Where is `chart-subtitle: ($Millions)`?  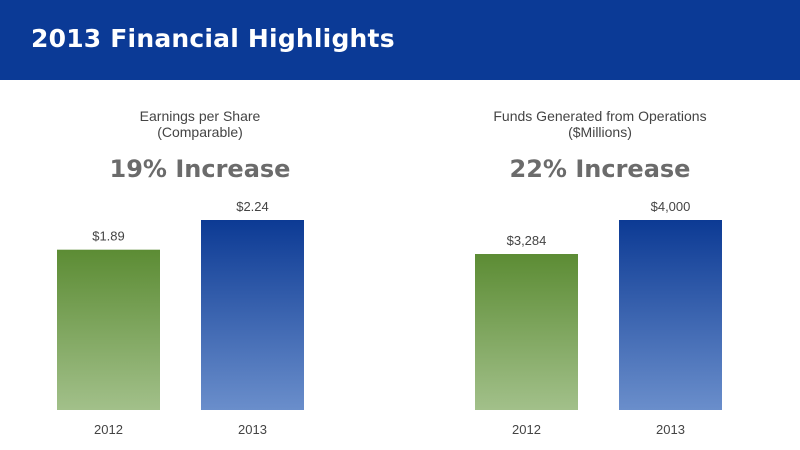 chart-subtitle: ($Millions) is located at coordinates (600, 132).